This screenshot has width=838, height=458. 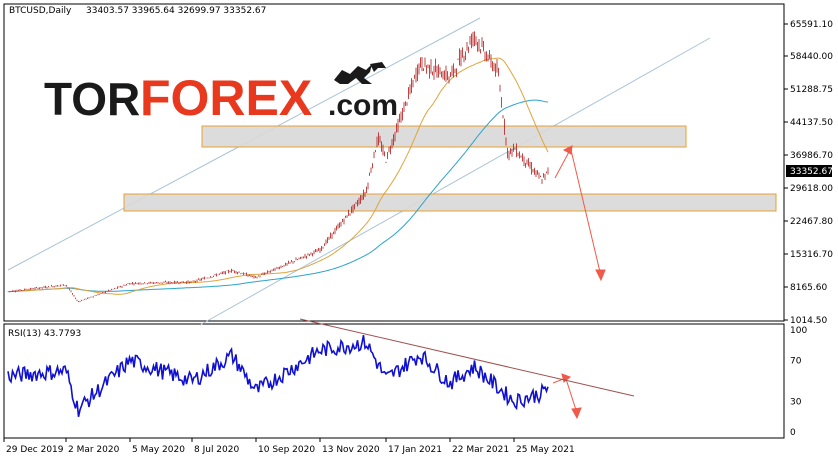 I want to click on x-tick-label: 2 Mar 2020, so click(x=94, y=450).